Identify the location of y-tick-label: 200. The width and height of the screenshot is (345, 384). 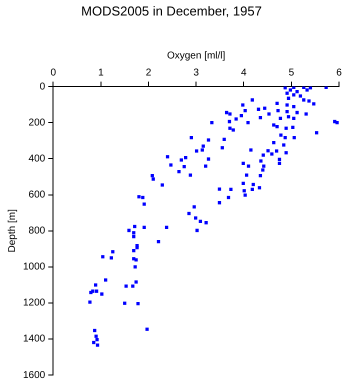
(37, 122).